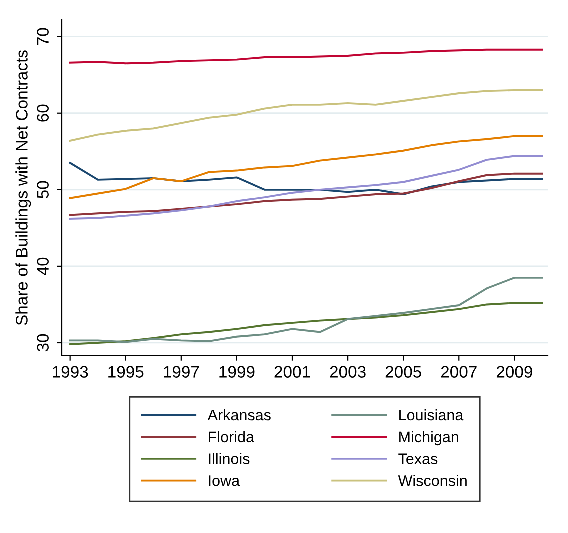  I want to click on x-tick-label: 1997, so click(182, 372).